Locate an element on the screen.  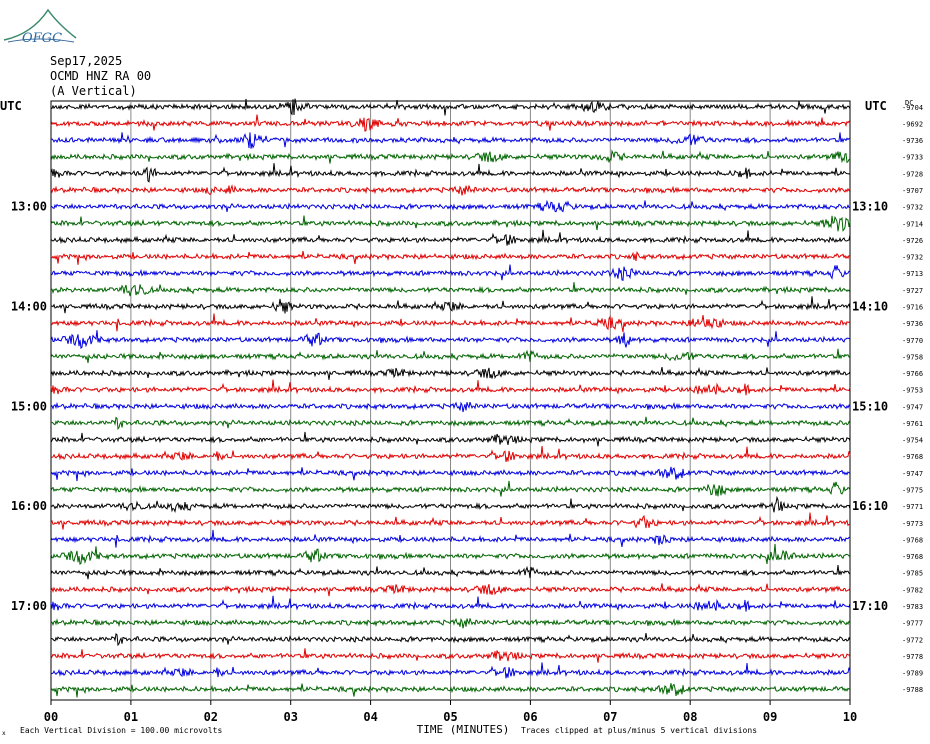
dc-offset-label: -9704 is located at coordinates (912, 108).